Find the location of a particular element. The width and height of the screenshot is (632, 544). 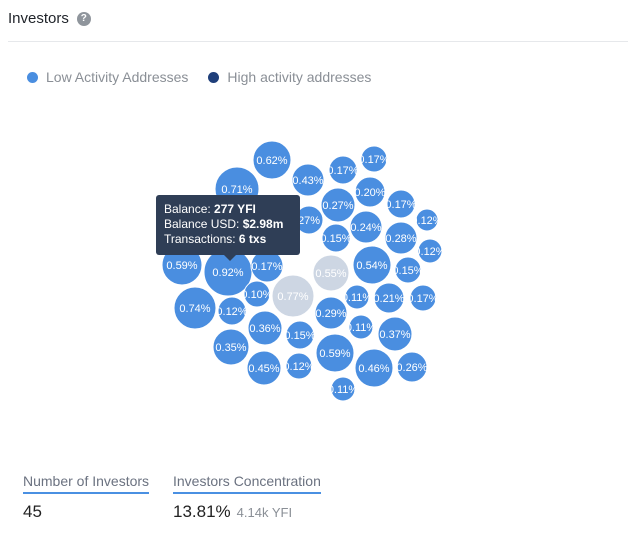

question-circle-icon: ? is located at coordinates (83, 18).